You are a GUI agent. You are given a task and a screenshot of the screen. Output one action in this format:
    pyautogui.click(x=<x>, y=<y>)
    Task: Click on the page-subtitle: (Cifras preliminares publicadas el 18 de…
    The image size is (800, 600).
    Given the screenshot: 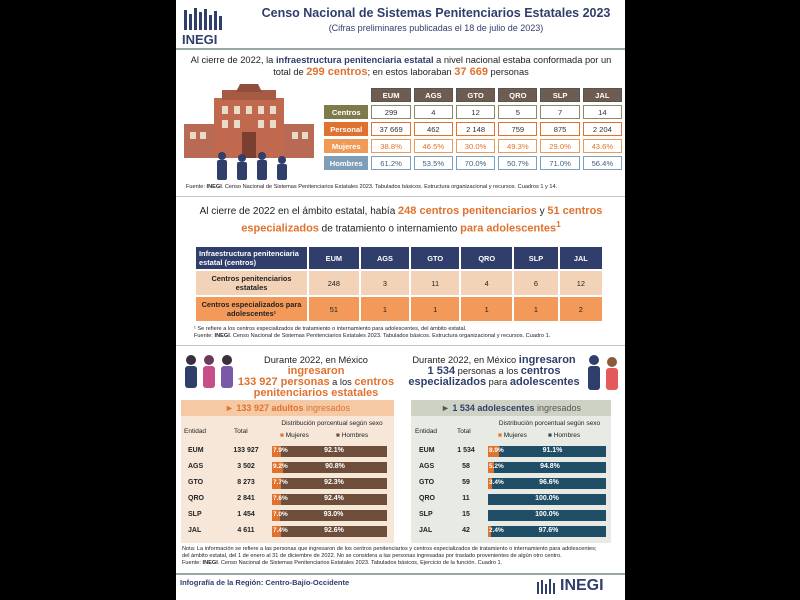 What is the action you would take?
    pyautogui.click(x=436, y=28)
    